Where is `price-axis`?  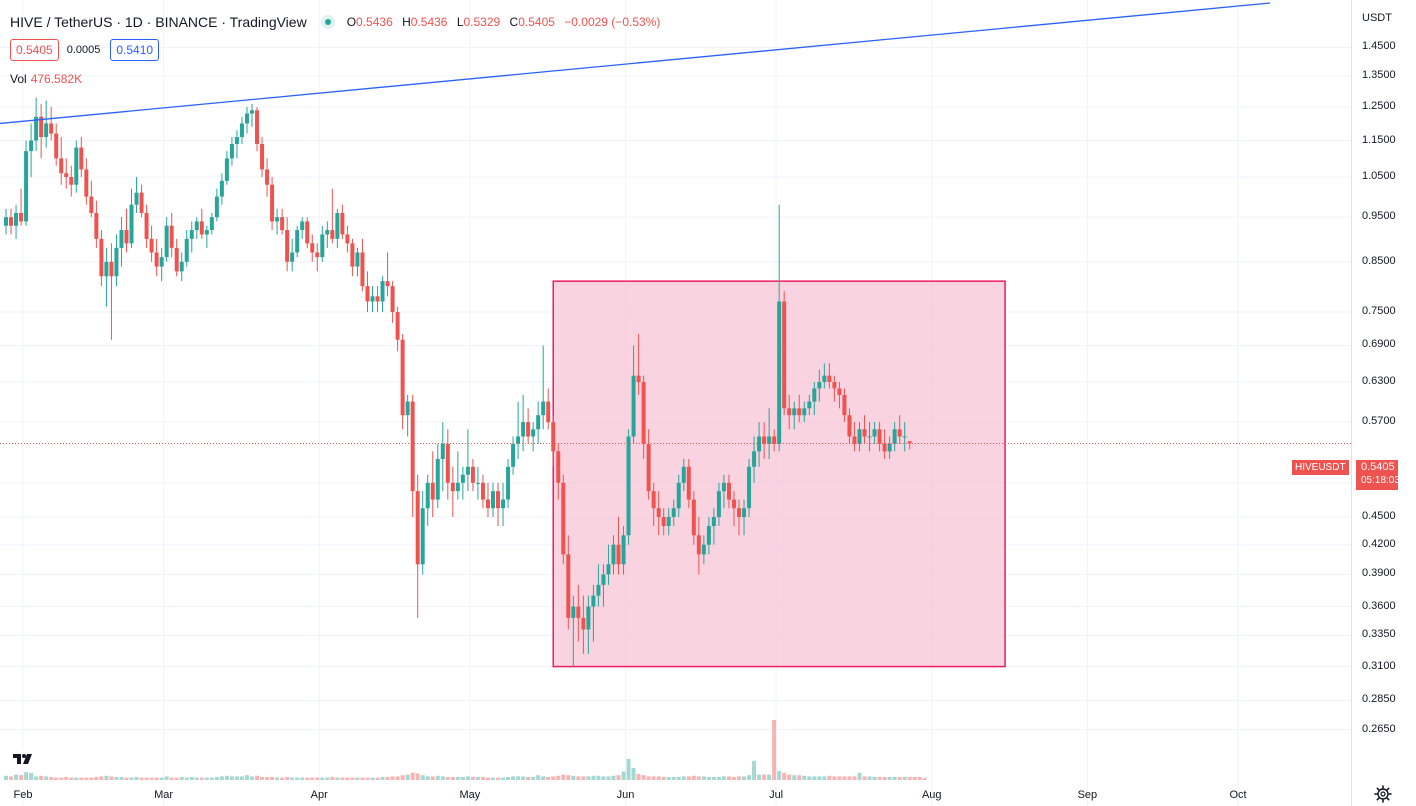
price-axis is located at coordinates (1383, 403).